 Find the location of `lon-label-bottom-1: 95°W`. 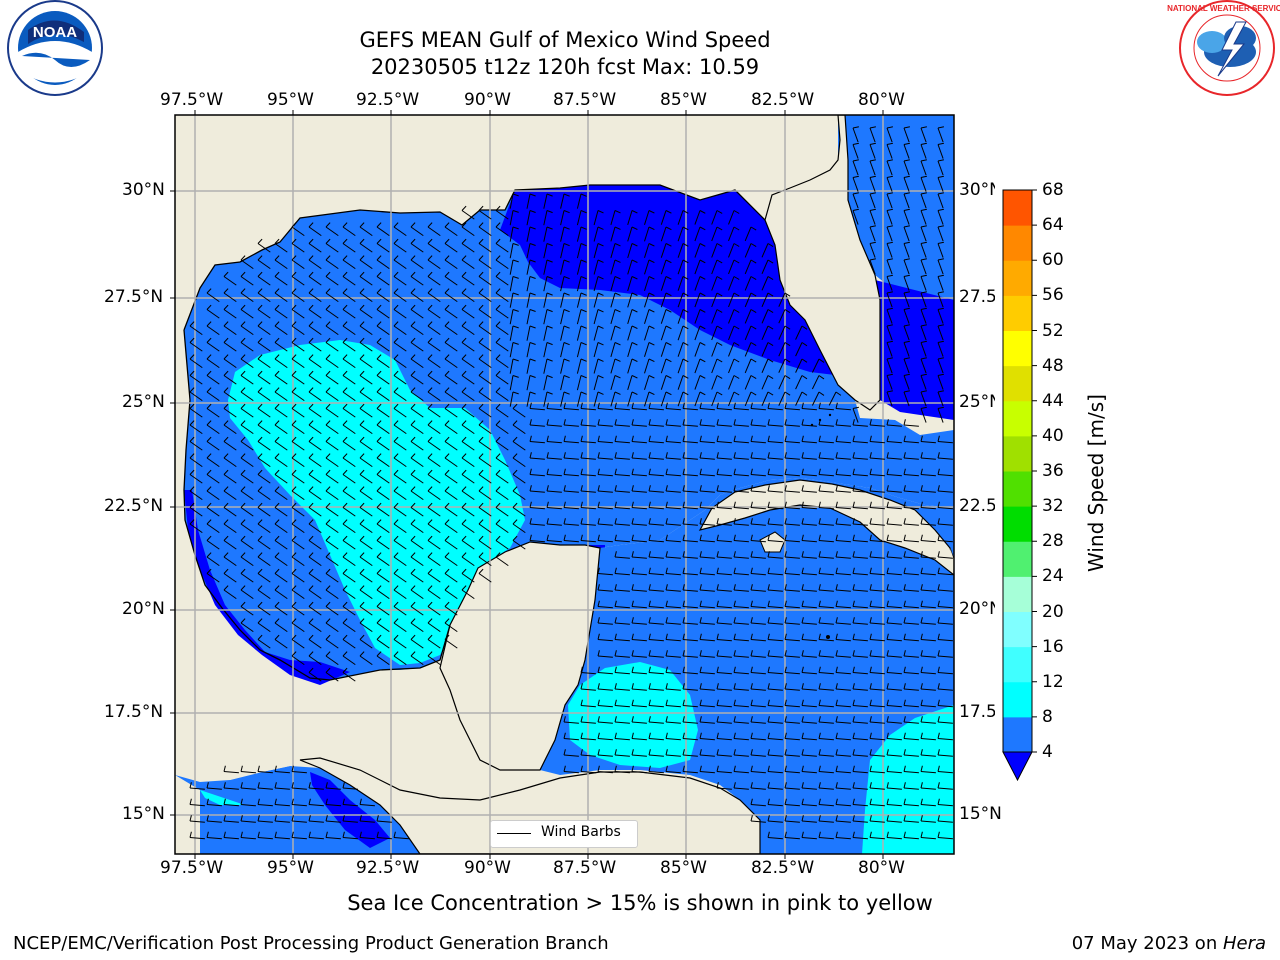

lon-label-bottom-1: 95°W is located at coordinates (290, 868).